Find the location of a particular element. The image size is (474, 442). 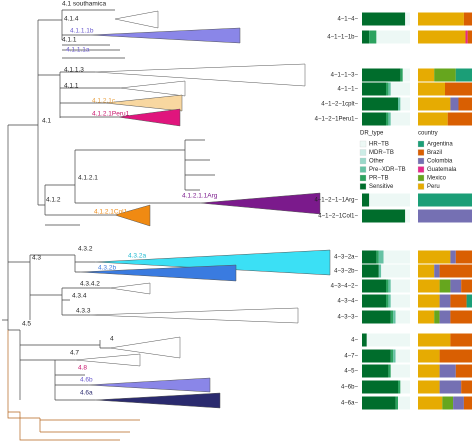

legend-label: MDR−TB is located at coordinates (381, 153).